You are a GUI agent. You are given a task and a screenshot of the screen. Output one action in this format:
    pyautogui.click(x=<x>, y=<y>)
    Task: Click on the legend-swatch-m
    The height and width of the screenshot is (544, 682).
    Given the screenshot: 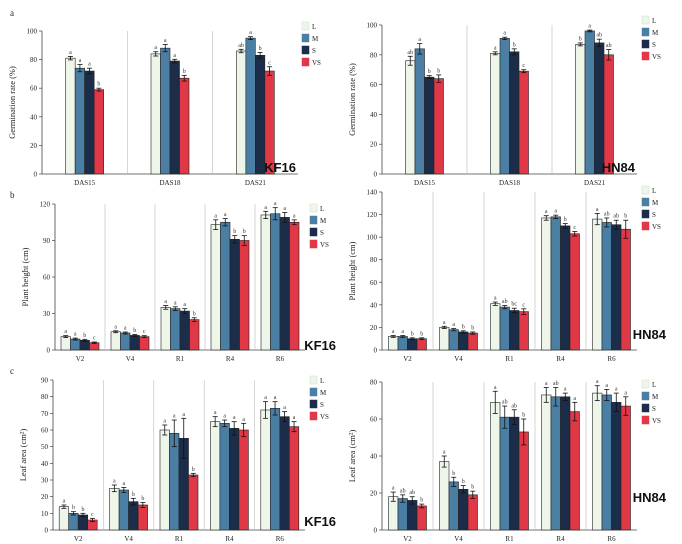 What is the action you would take?
    pyautogui.click(x=645, y=202)
    